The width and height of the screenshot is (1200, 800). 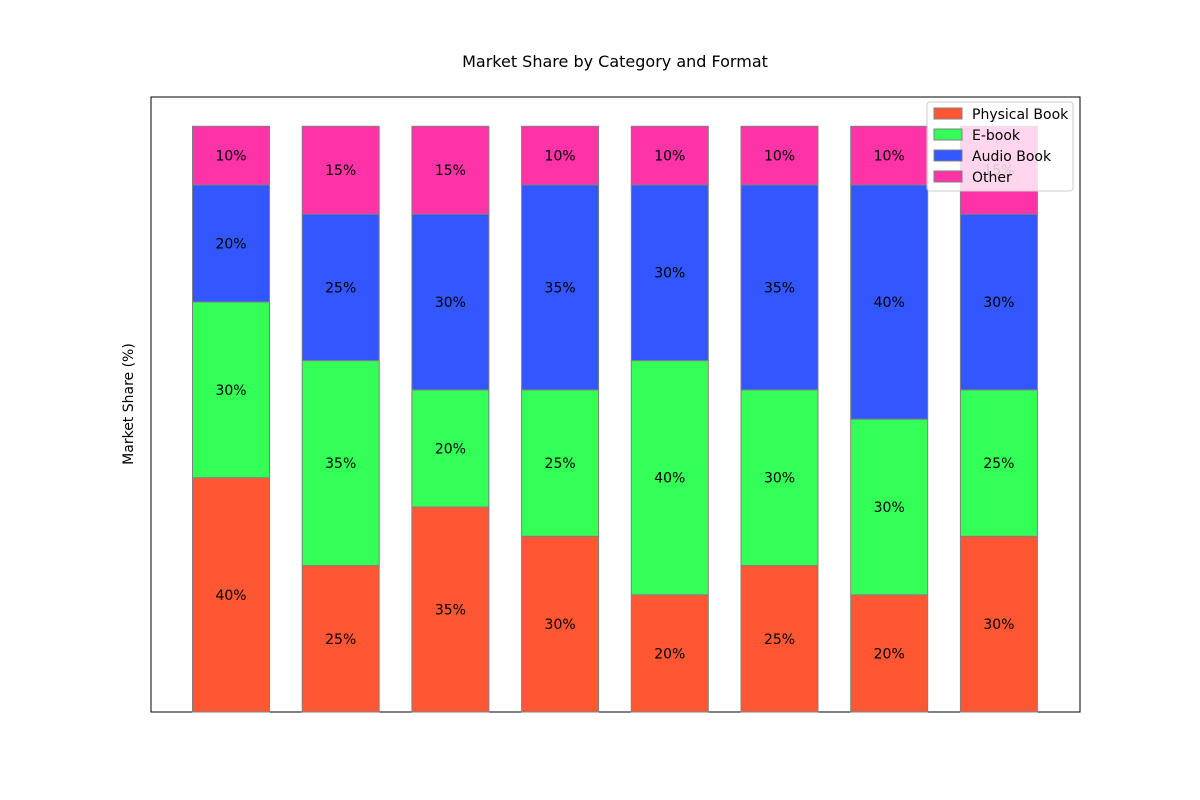 I want to click on data-label-3-7: 40%, so click(x=889, y=303).